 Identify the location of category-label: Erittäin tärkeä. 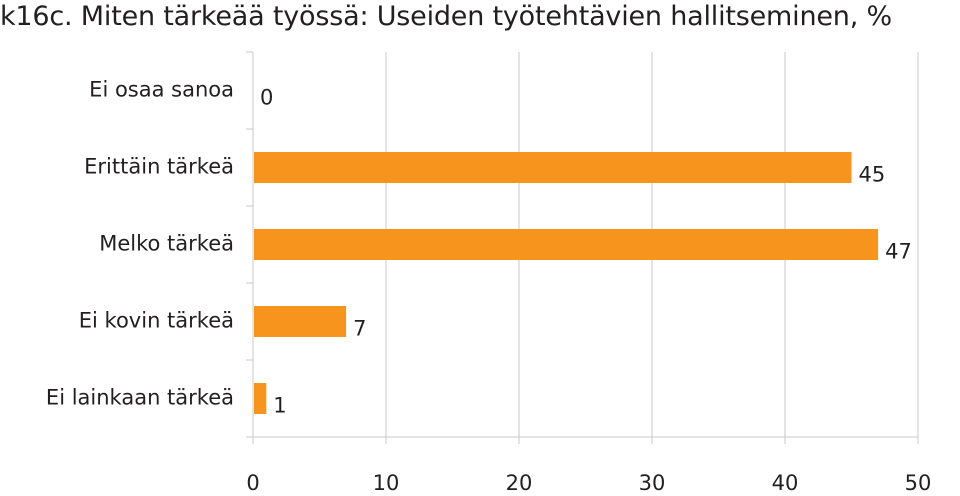
(159, 167).